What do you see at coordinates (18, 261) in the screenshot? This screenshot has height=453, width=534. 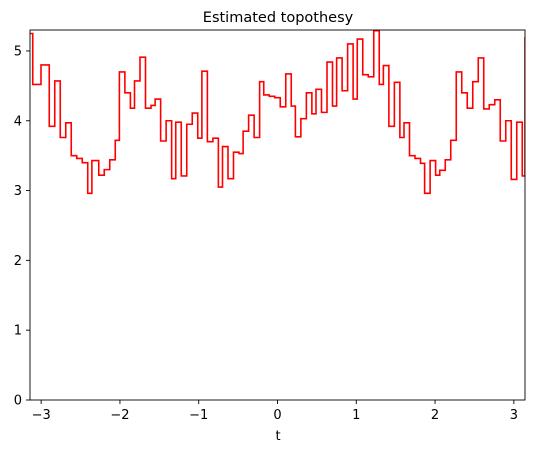 I see `y-tick-label: 2` at bounding box center [18, 261].